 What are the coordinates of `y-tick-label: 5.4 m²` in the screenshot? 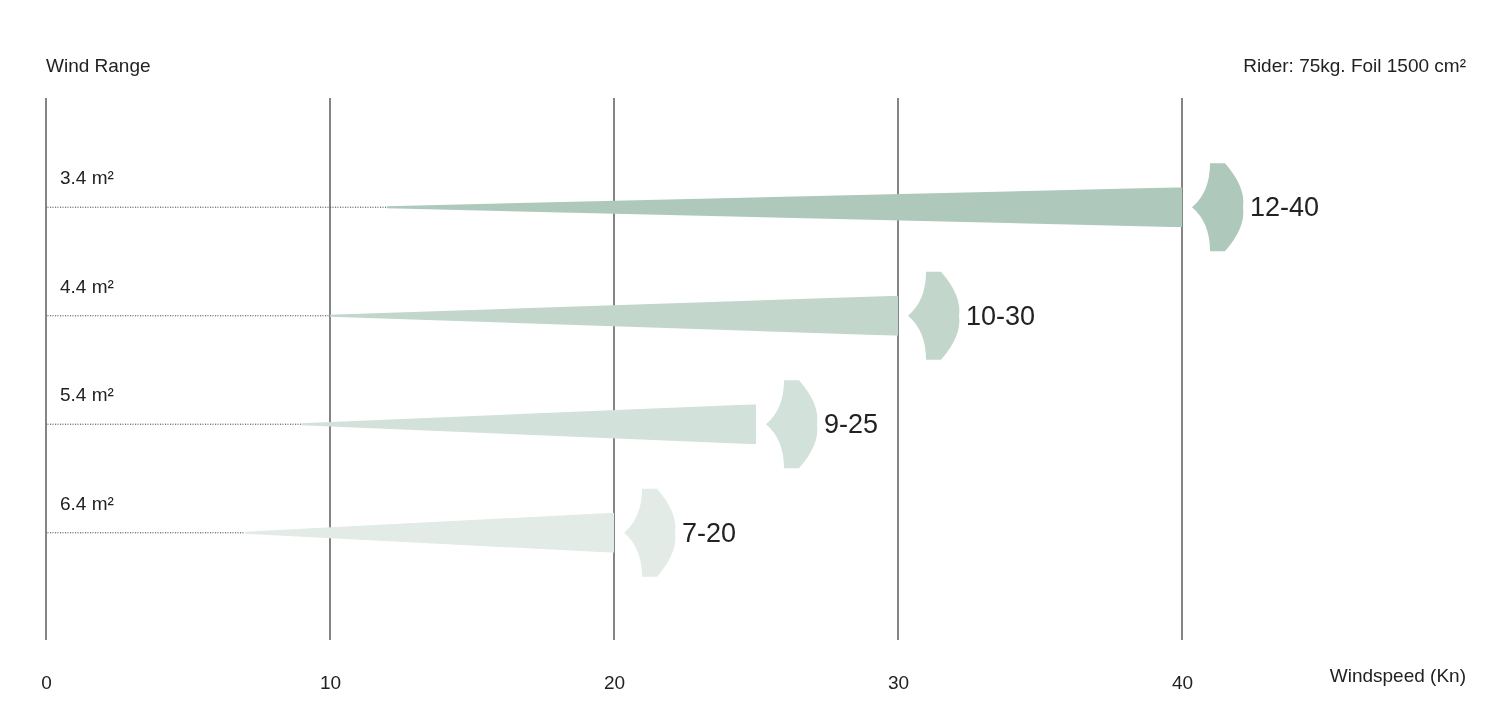 It's located at (87, 395).